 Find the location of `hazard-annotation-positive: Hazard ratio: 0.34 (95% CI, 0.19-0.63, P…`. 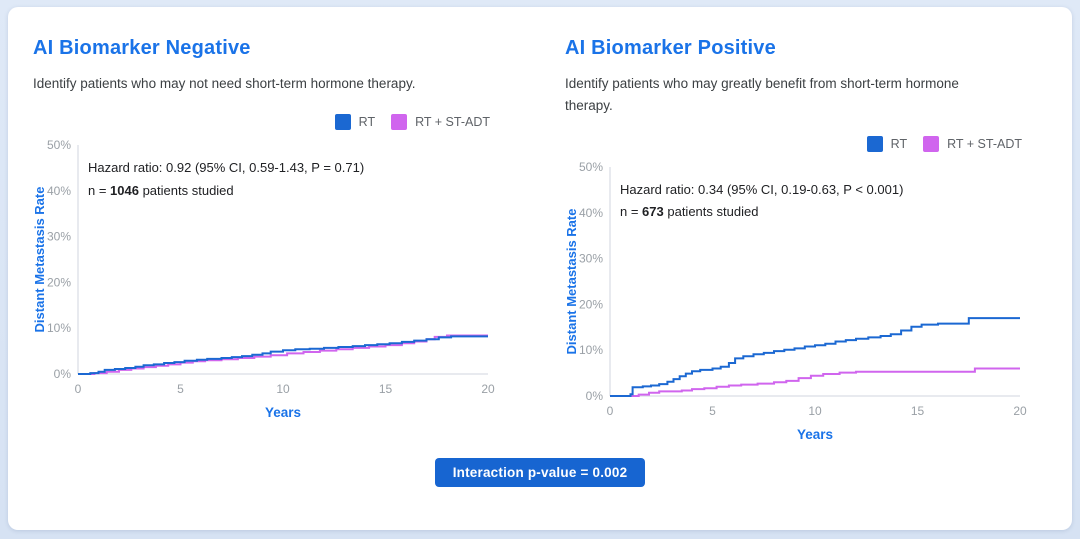

hazard-annotation-positive: Hazard ratio: 0.34 (95% CI, 0.19-0.63, P… is located at coordinates (761, 202).